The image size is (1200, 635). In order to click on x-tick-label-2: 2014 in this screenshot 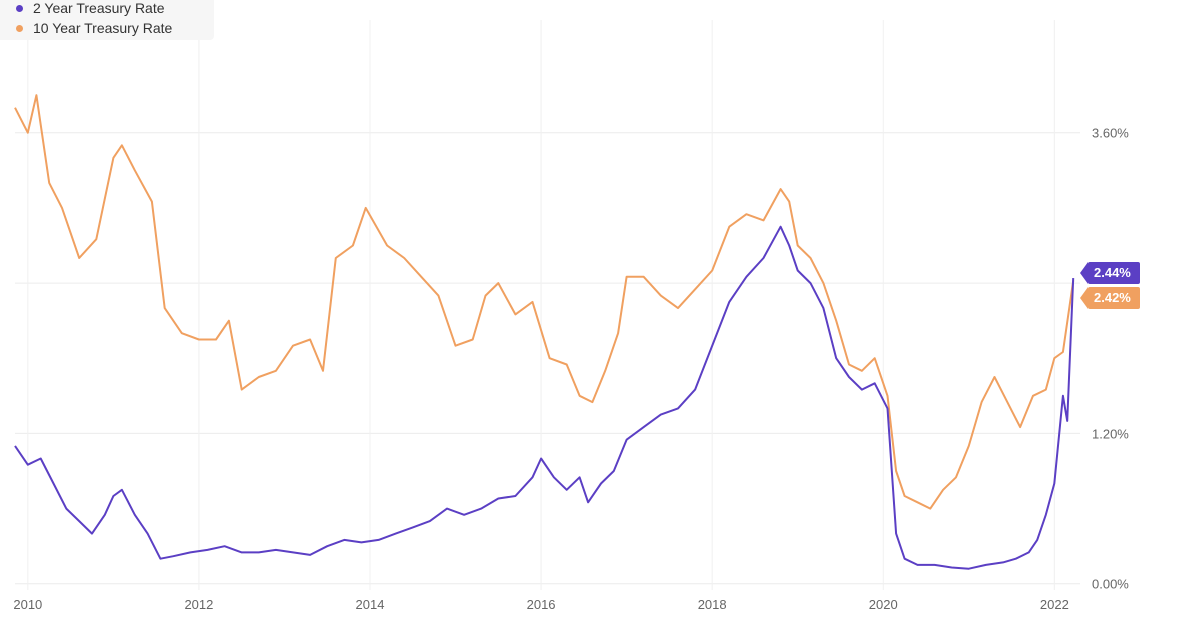, I will do `click(370, 604)`.